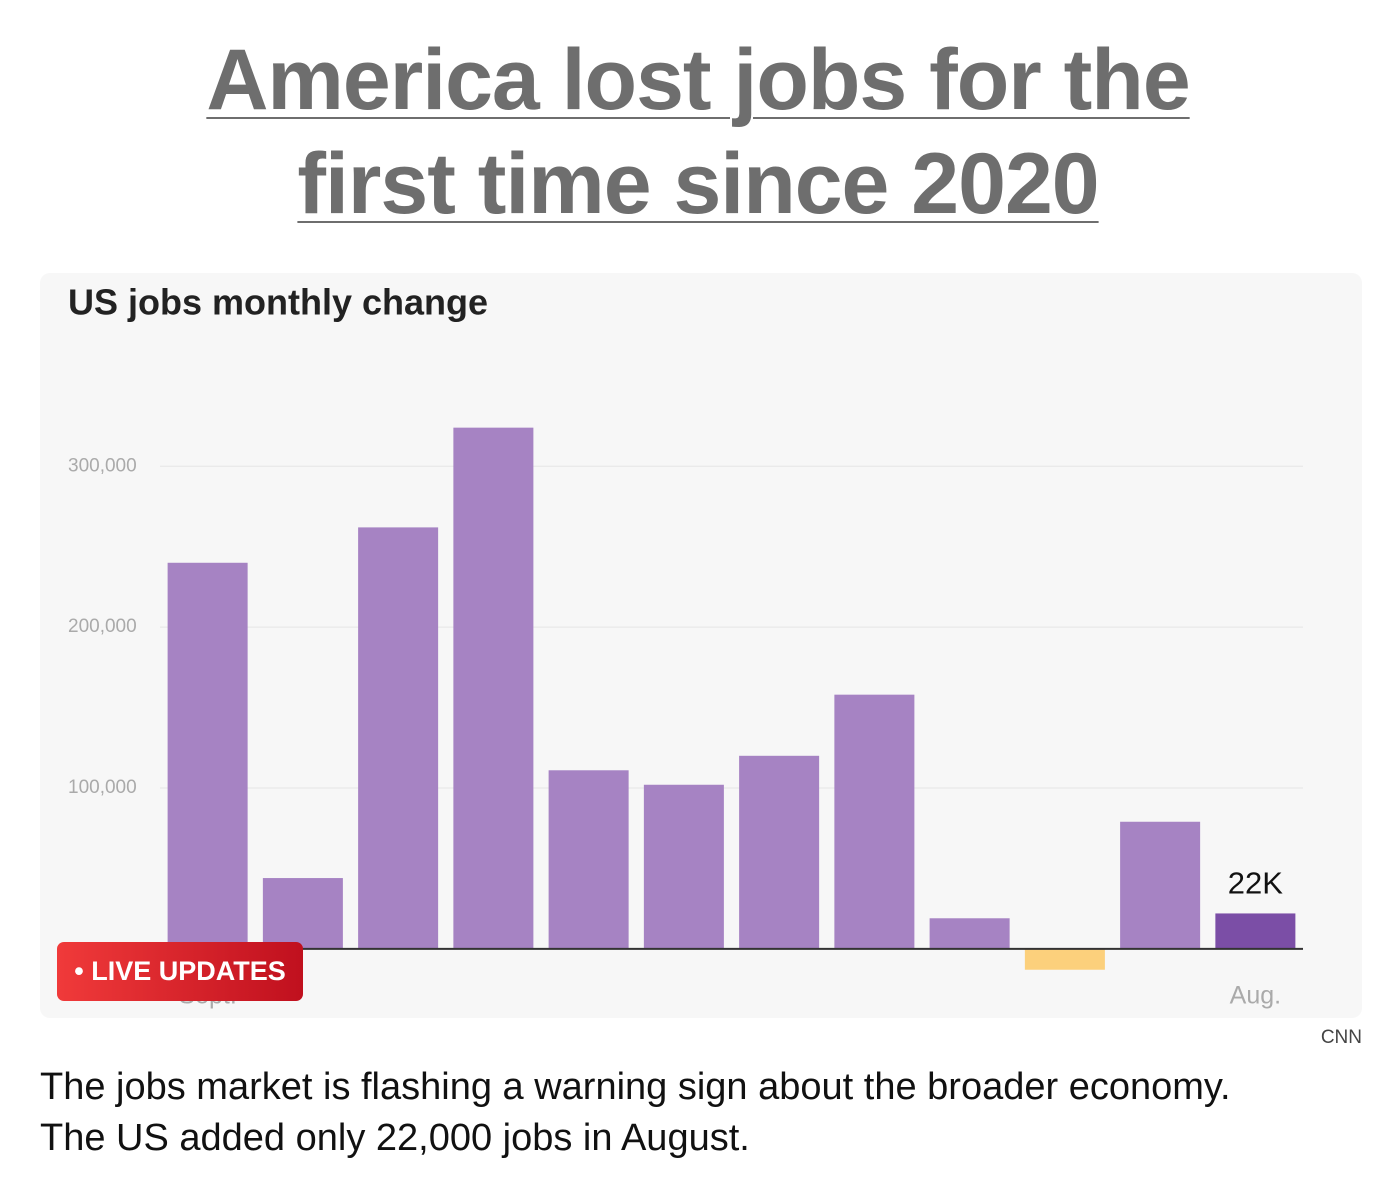 The image size is (1396, 1186). What do you see at coordinates (102, 465) in the screenshot?
I see `y-tick-label: 300,000` at bounding box center [102, 465].